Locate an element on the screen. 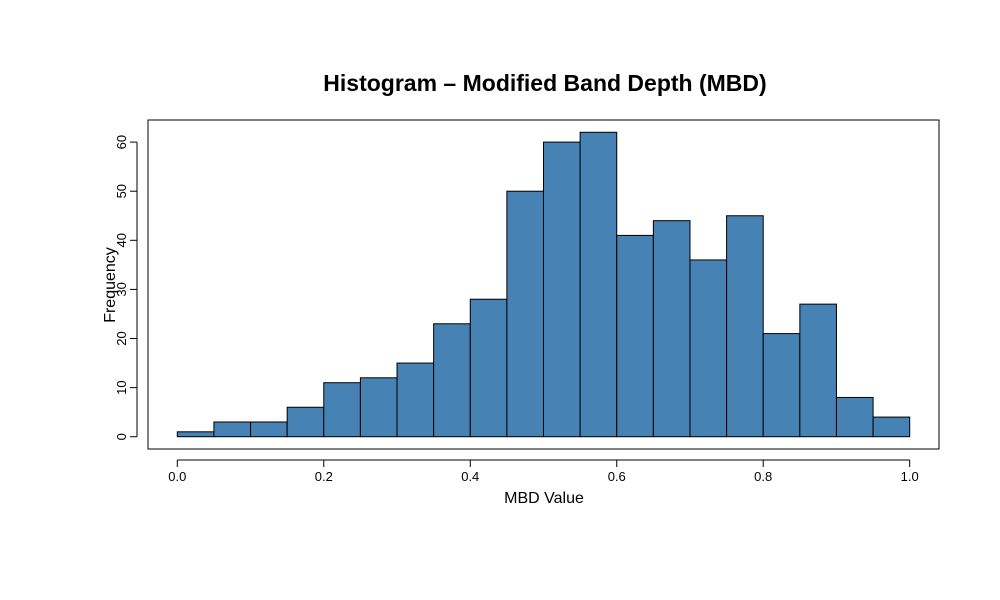 This screenshot has width=1000, height=600. x-tick-label: 0.8 is located at coordinates (763, 476).